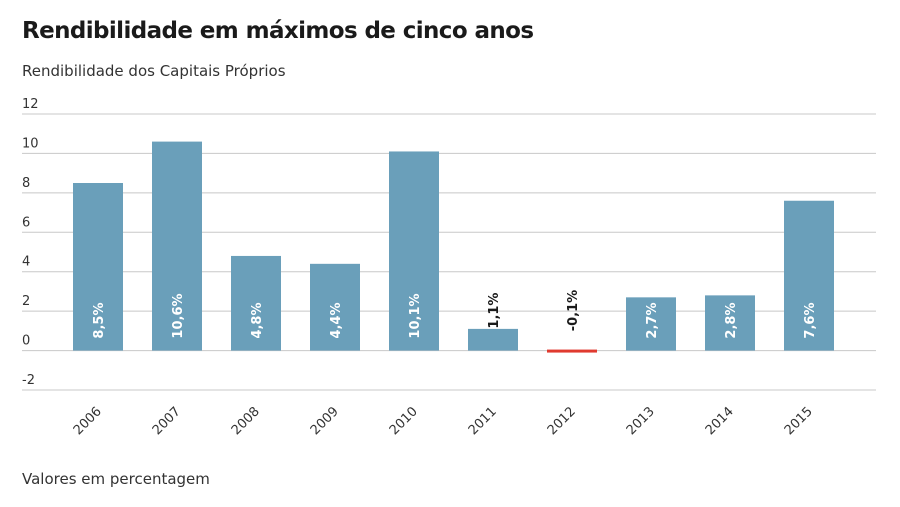 The height and width of the screenshot is (507, 900). I want to click on y-tick-label: 2, so click(26, 301).